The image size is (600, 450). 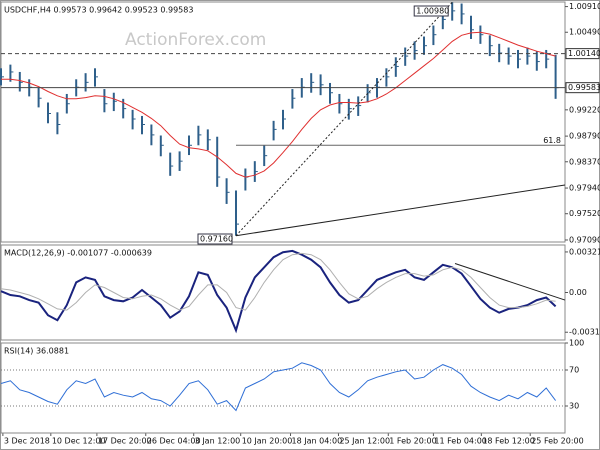 I want to click on panel-title: MACD(12,26,9) -0.001077 -0.000639, so click(x=78, y=253).